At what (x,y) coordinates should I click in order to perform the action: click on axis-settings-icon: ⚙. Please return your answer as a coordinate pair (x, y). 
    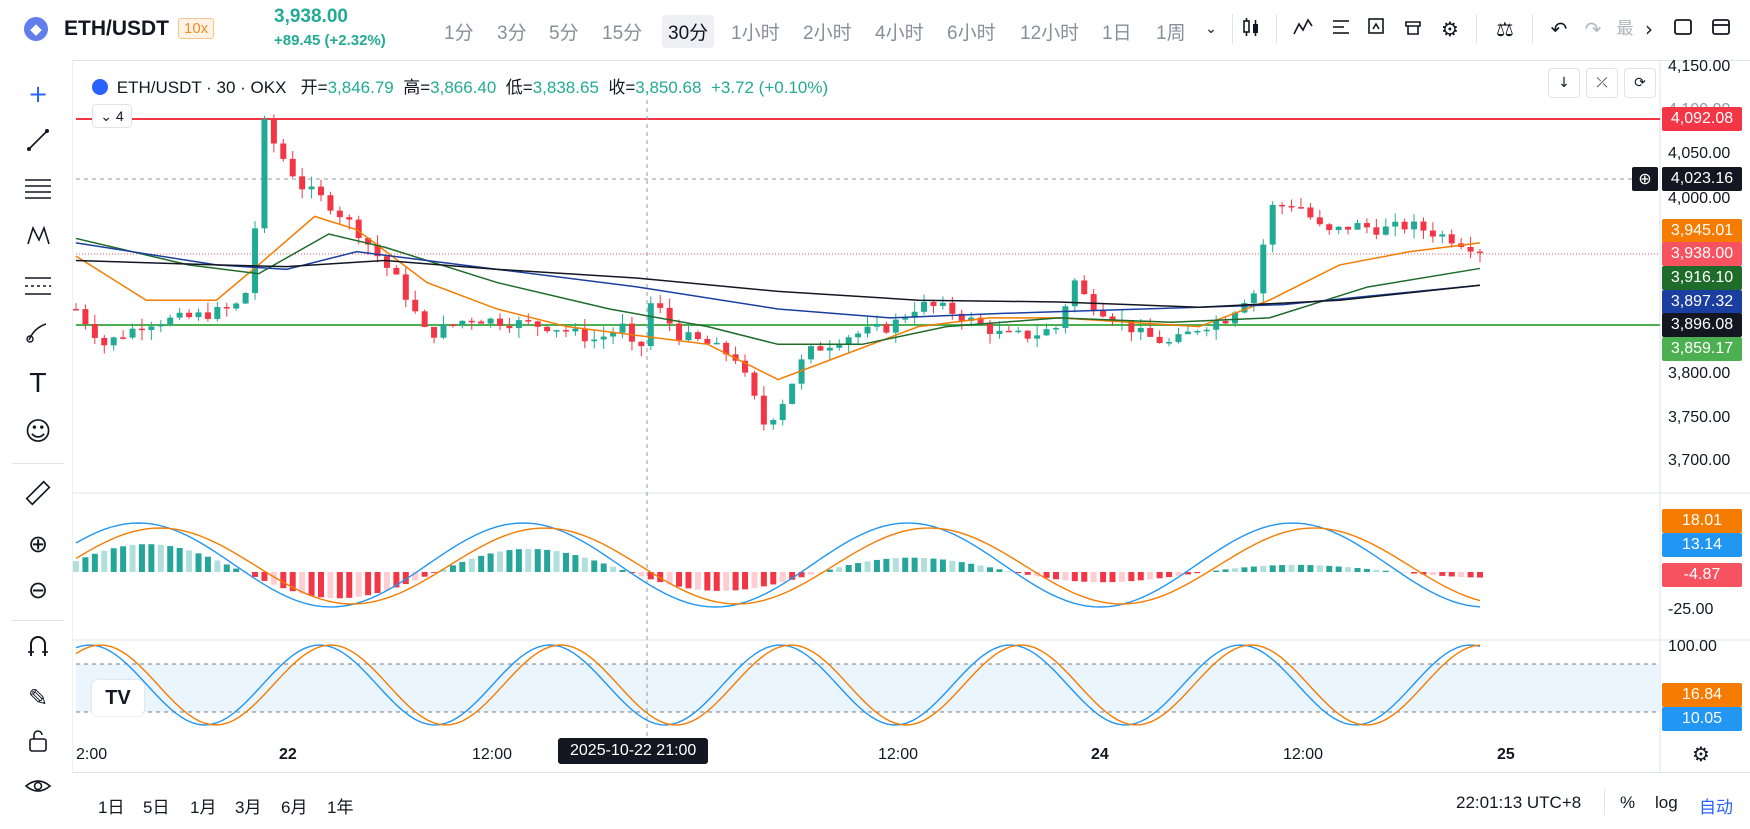
    Looking at the image, I should click on (1701, 754).